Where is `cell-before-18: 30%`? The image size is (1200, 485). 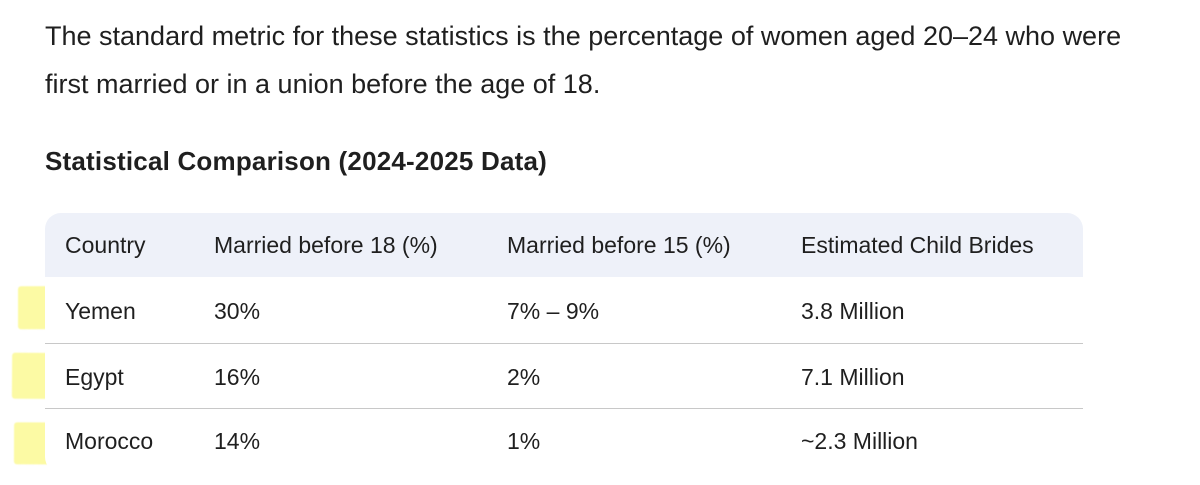
cell-before-18: 30% is located at coordinates (237, 311).